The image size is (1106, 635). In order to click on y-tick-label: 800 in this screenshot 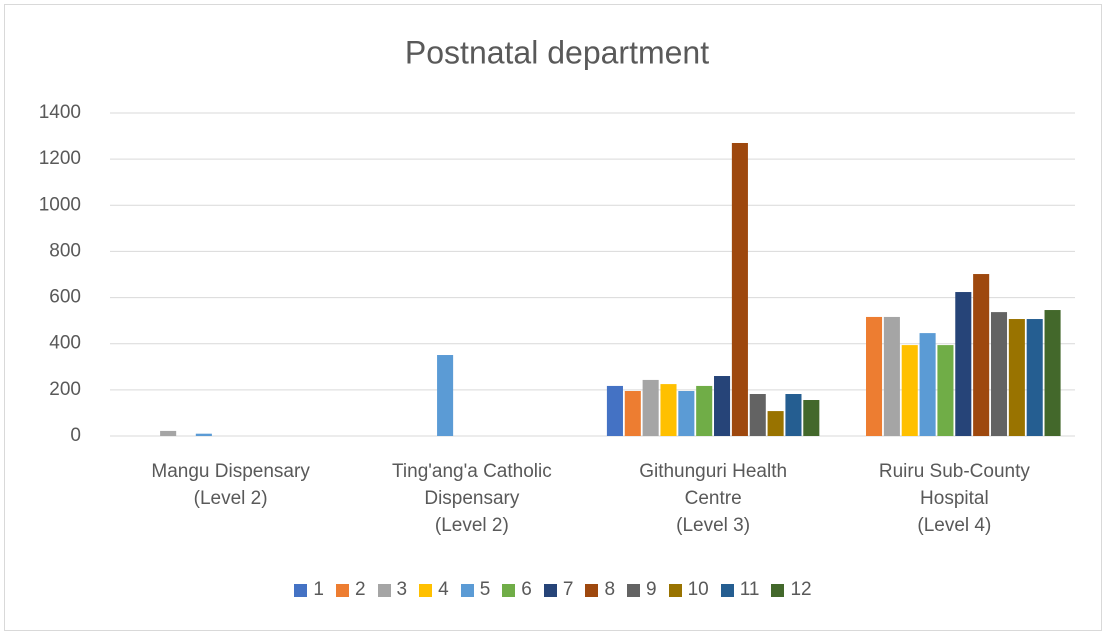, I will do `click(65, 250)`.